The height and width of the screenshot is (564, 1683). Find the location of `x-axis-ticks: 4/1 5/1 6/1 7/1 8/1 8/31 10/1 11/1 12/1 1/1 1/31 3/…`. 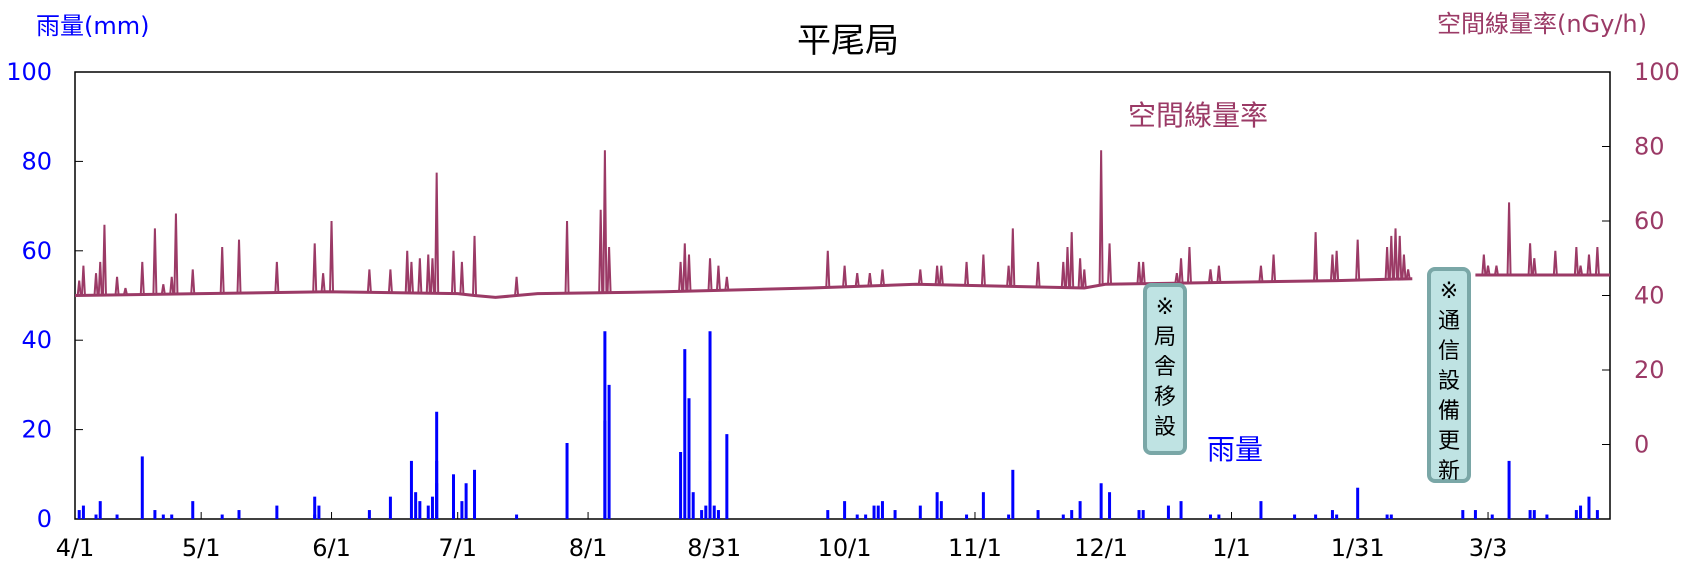

x-axis-ticks: 4/1 5/1 6/1 7/1 8/1 8/31 10/1 11/1 12/1 1/1 1/31 3/… is located at coordinates (782, 537).